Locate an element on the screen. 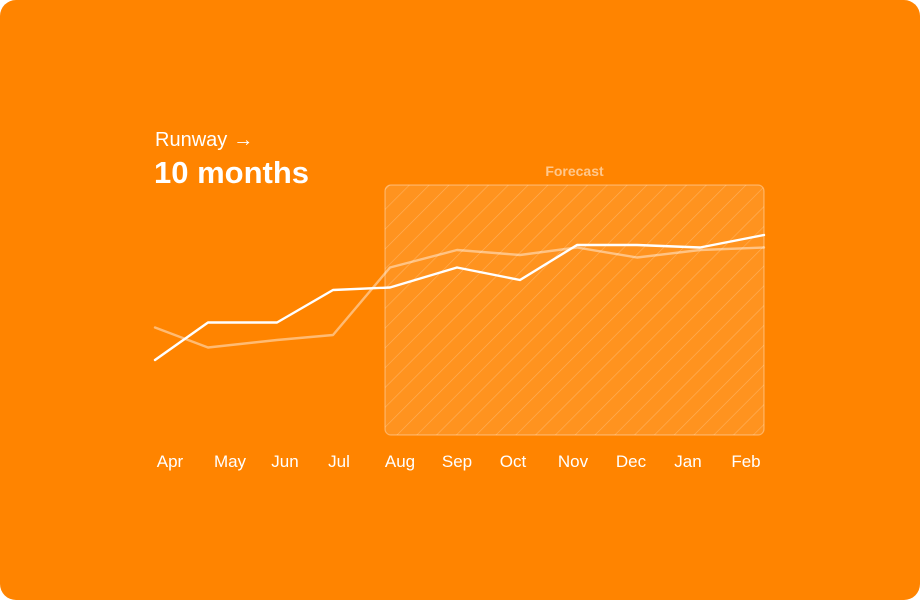 The image size is (920, 600). x-tick-label-jan: Jan is located at coordinates (687, 461).